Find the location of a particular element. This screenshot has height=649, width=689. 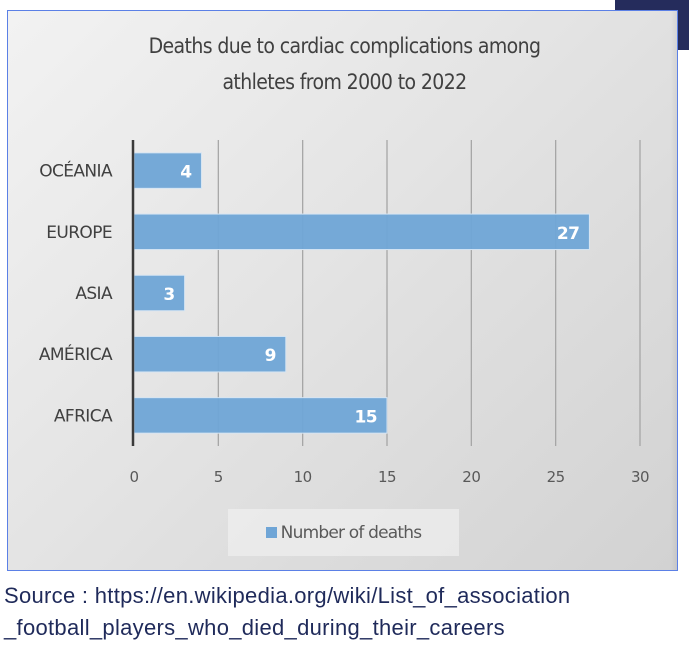

x-tick-label: 20 is located at coordinates (471, 477).